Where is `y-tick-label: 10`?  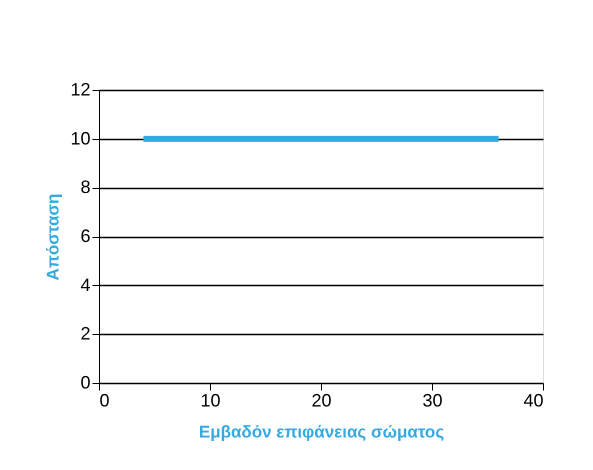 y-tick-label: 10 is located at coordinates (80, 138).